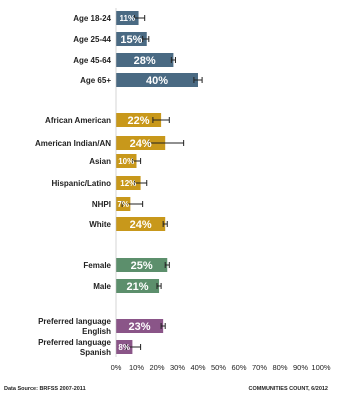  I want to click on data-source-note: Data Source: BRFSS 2007-2011, so click(45, 389).